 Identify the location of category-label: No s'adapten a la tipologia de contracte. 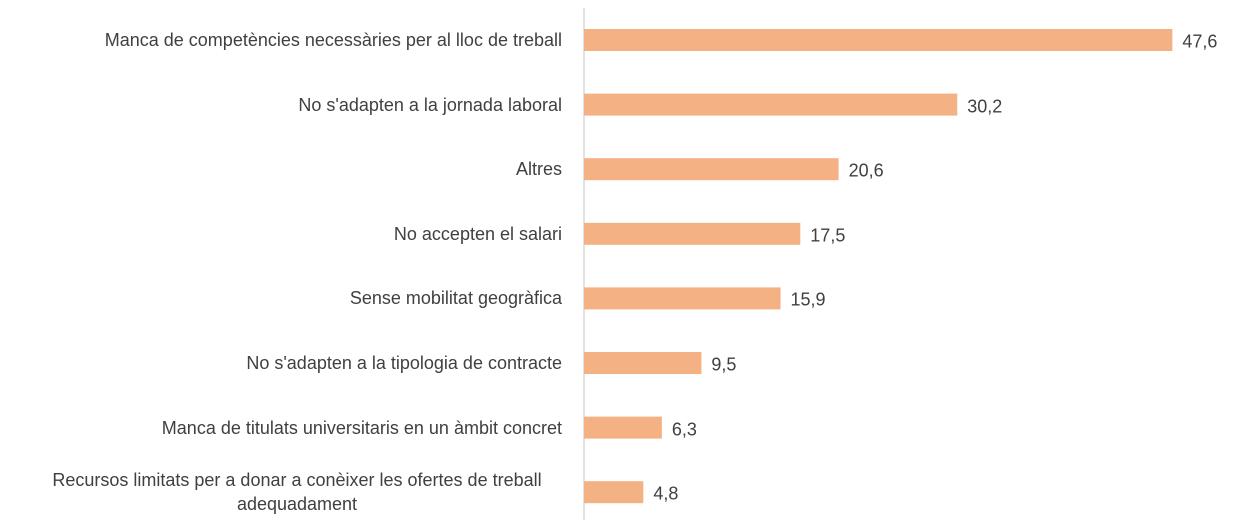
(404, 363).